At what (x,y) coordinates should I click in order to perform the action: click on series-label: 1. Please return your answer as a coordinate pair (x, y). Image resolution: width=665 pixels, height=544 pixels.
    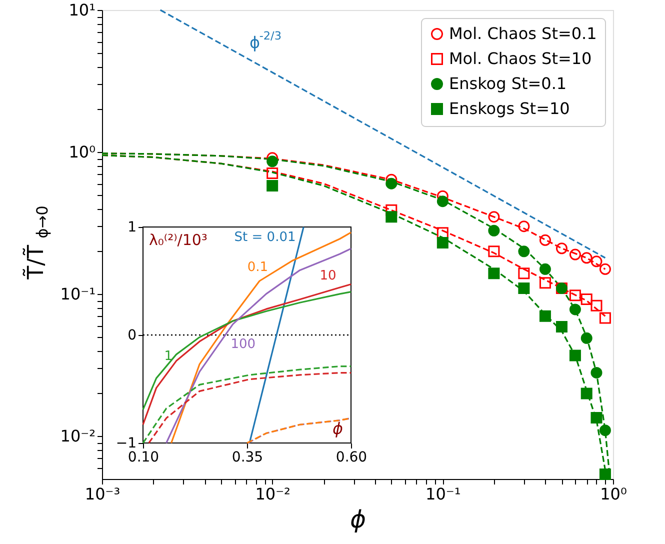
    Looking at the image, I should click on (168, 356).